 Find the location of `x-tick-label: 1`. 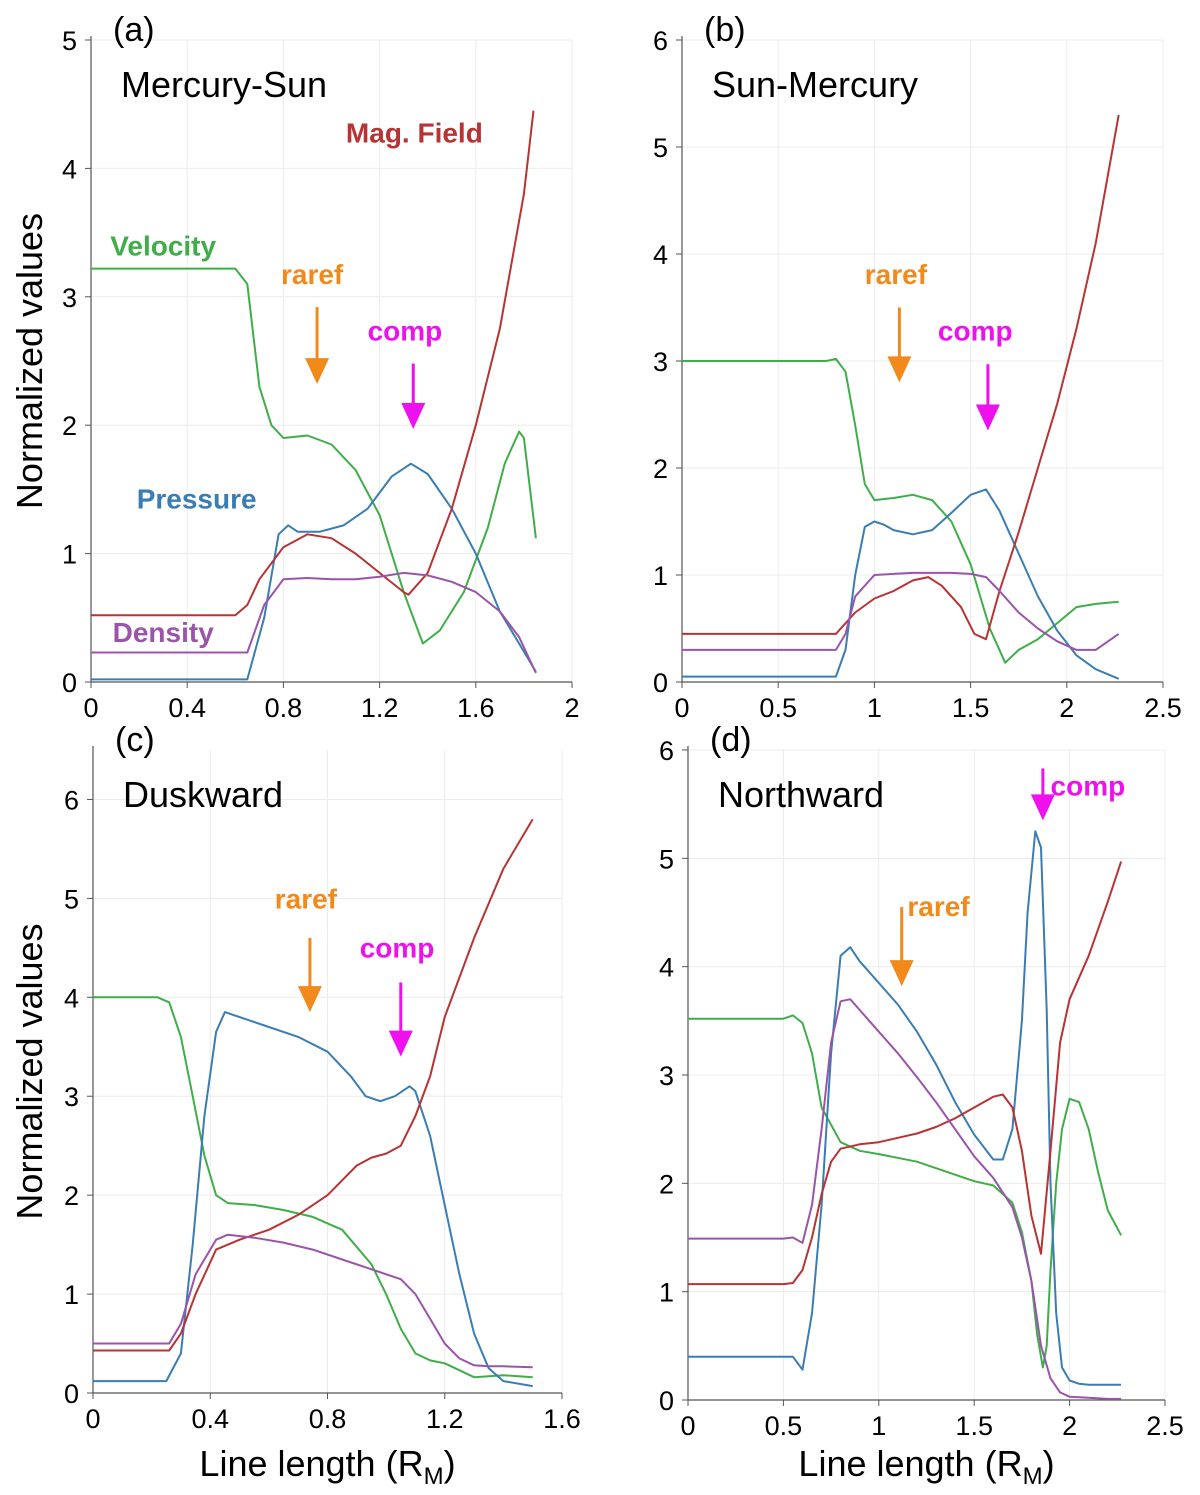

x-tick-label: 1 is located at coordinates (874, 708).